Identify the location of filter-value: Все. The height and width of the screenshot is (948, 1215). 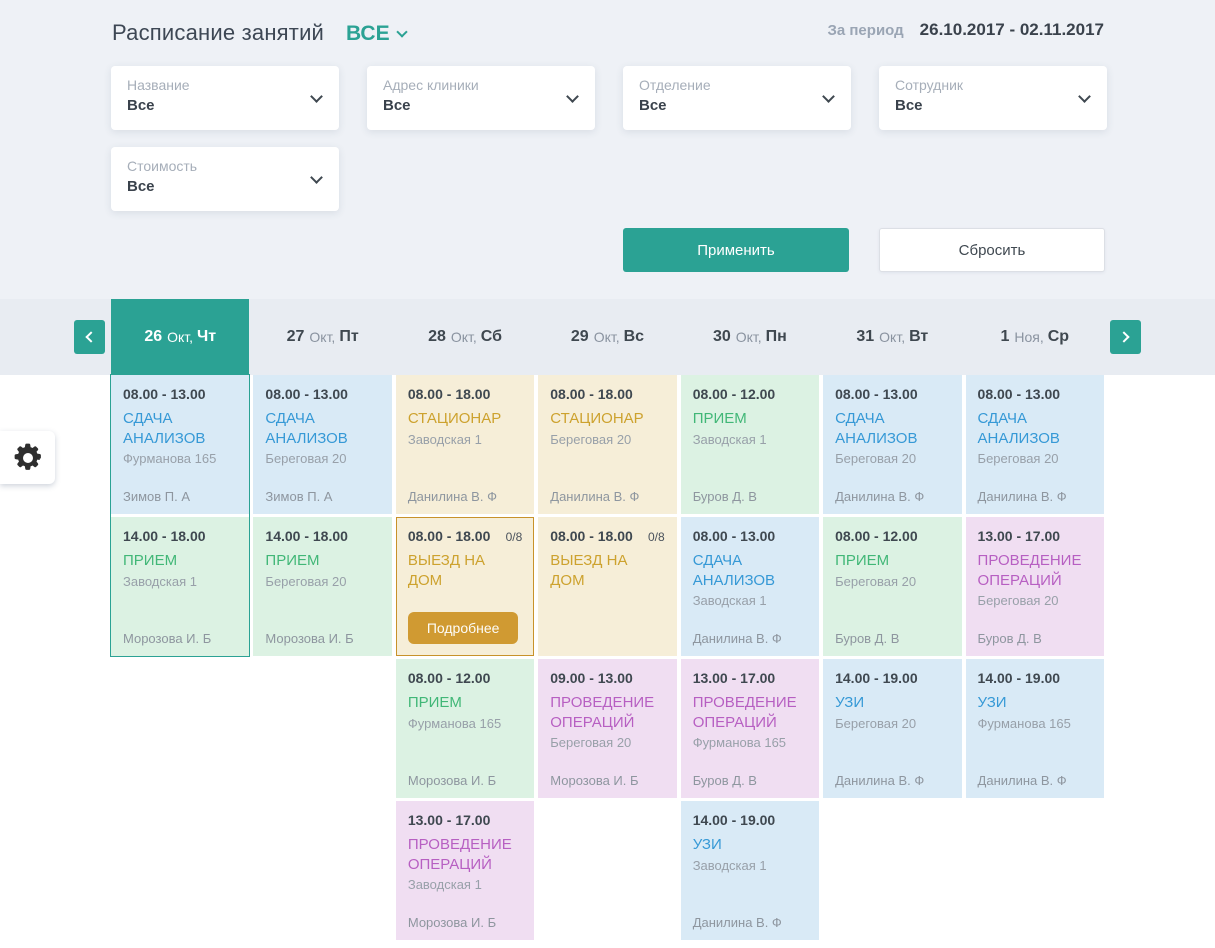
(141, 186).